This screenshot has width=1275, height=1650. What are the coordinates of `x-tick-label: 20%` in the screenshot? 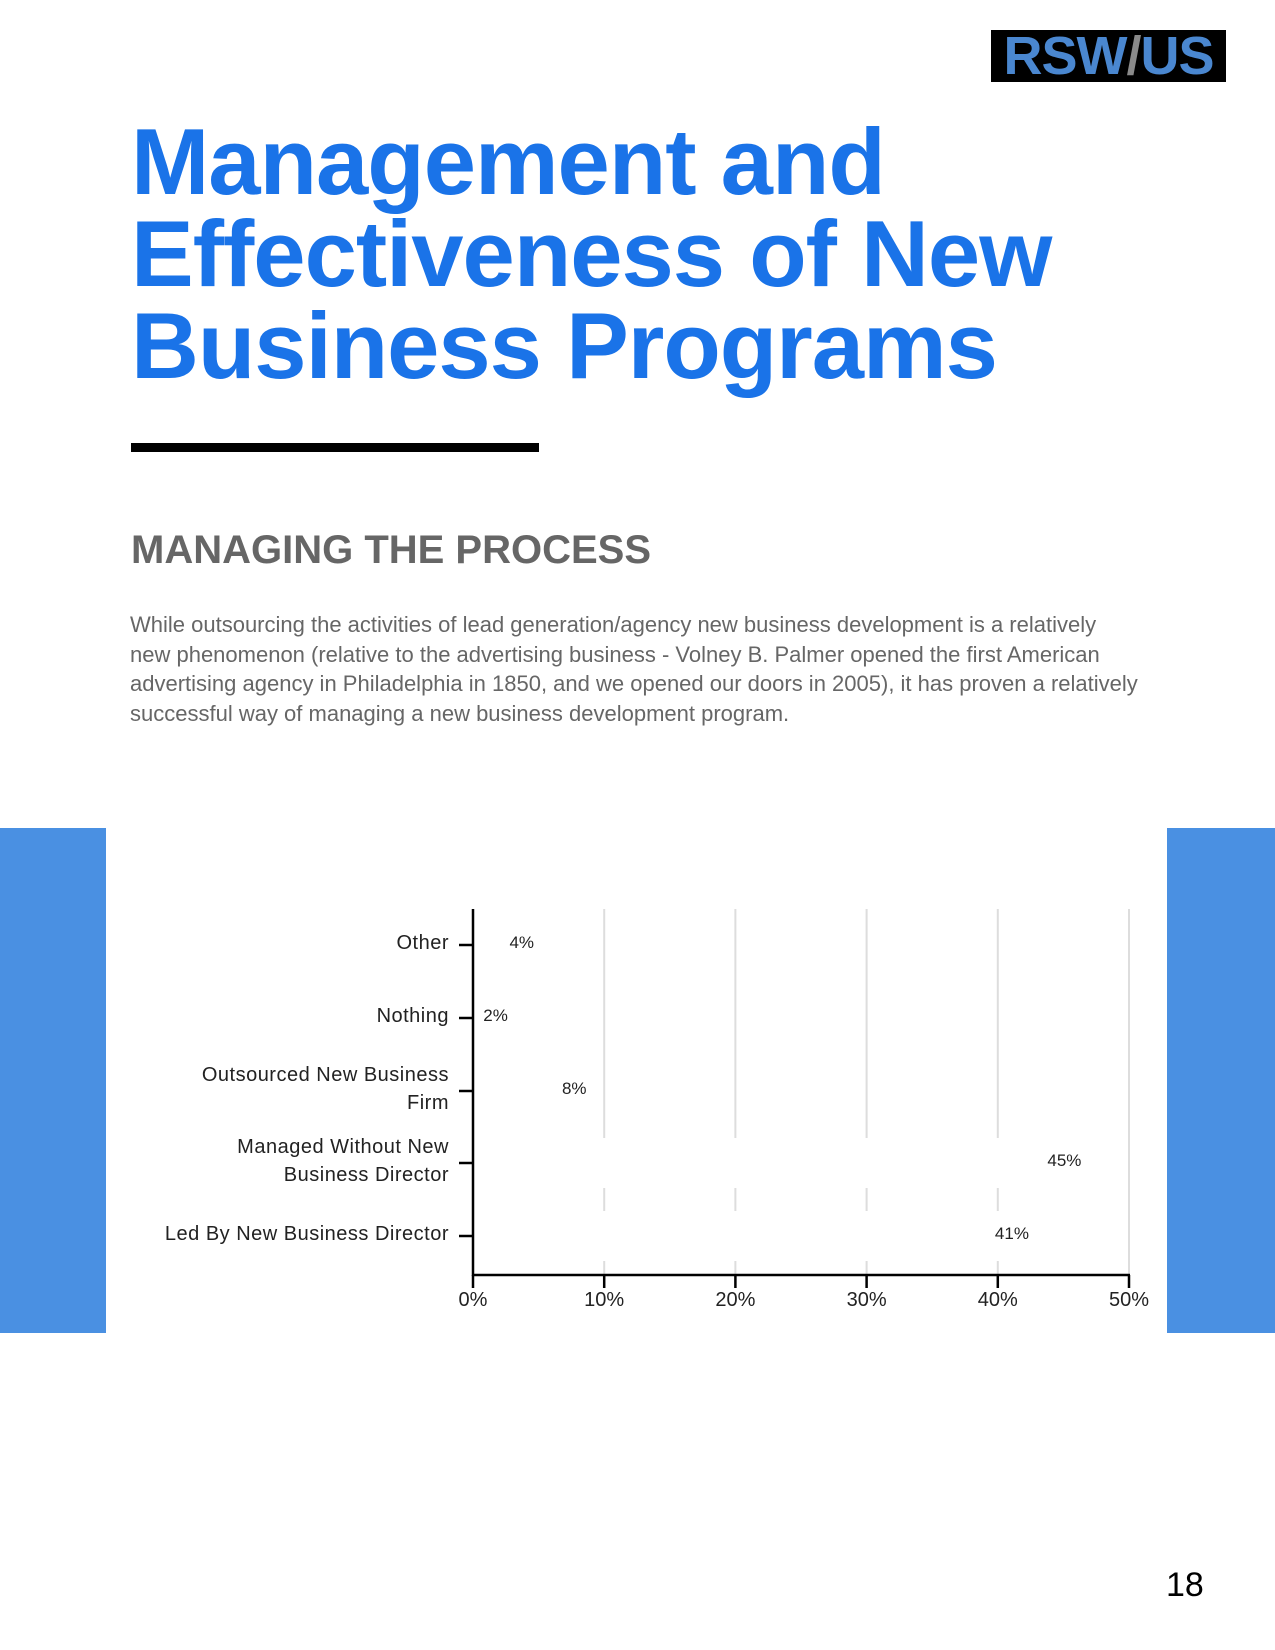 It's located at (735, 1300).